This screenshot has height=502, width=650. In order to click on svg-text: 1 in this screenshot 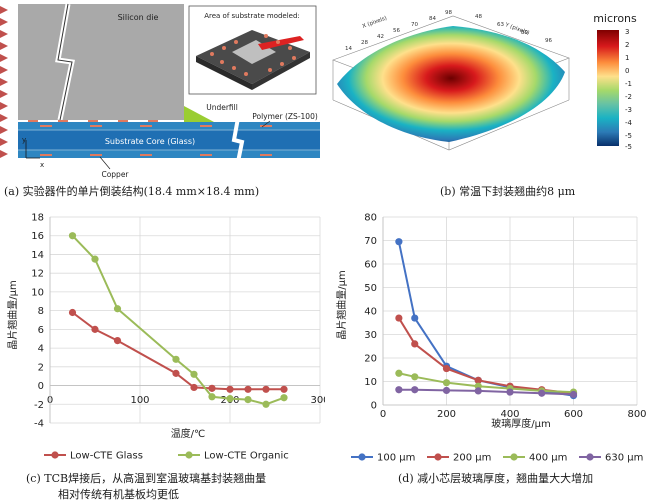, I will do `click(627, 58)`.